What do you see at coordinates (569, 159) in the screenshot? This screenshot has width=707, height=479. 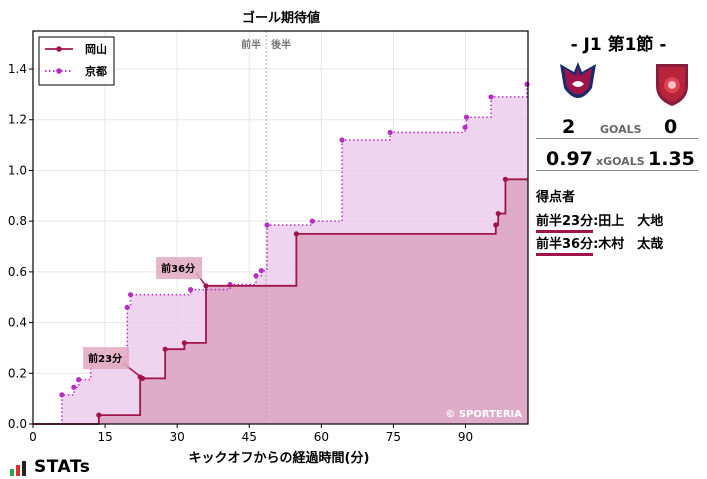 I see `home-xg: 0.97` at bounding box center [569, 159].